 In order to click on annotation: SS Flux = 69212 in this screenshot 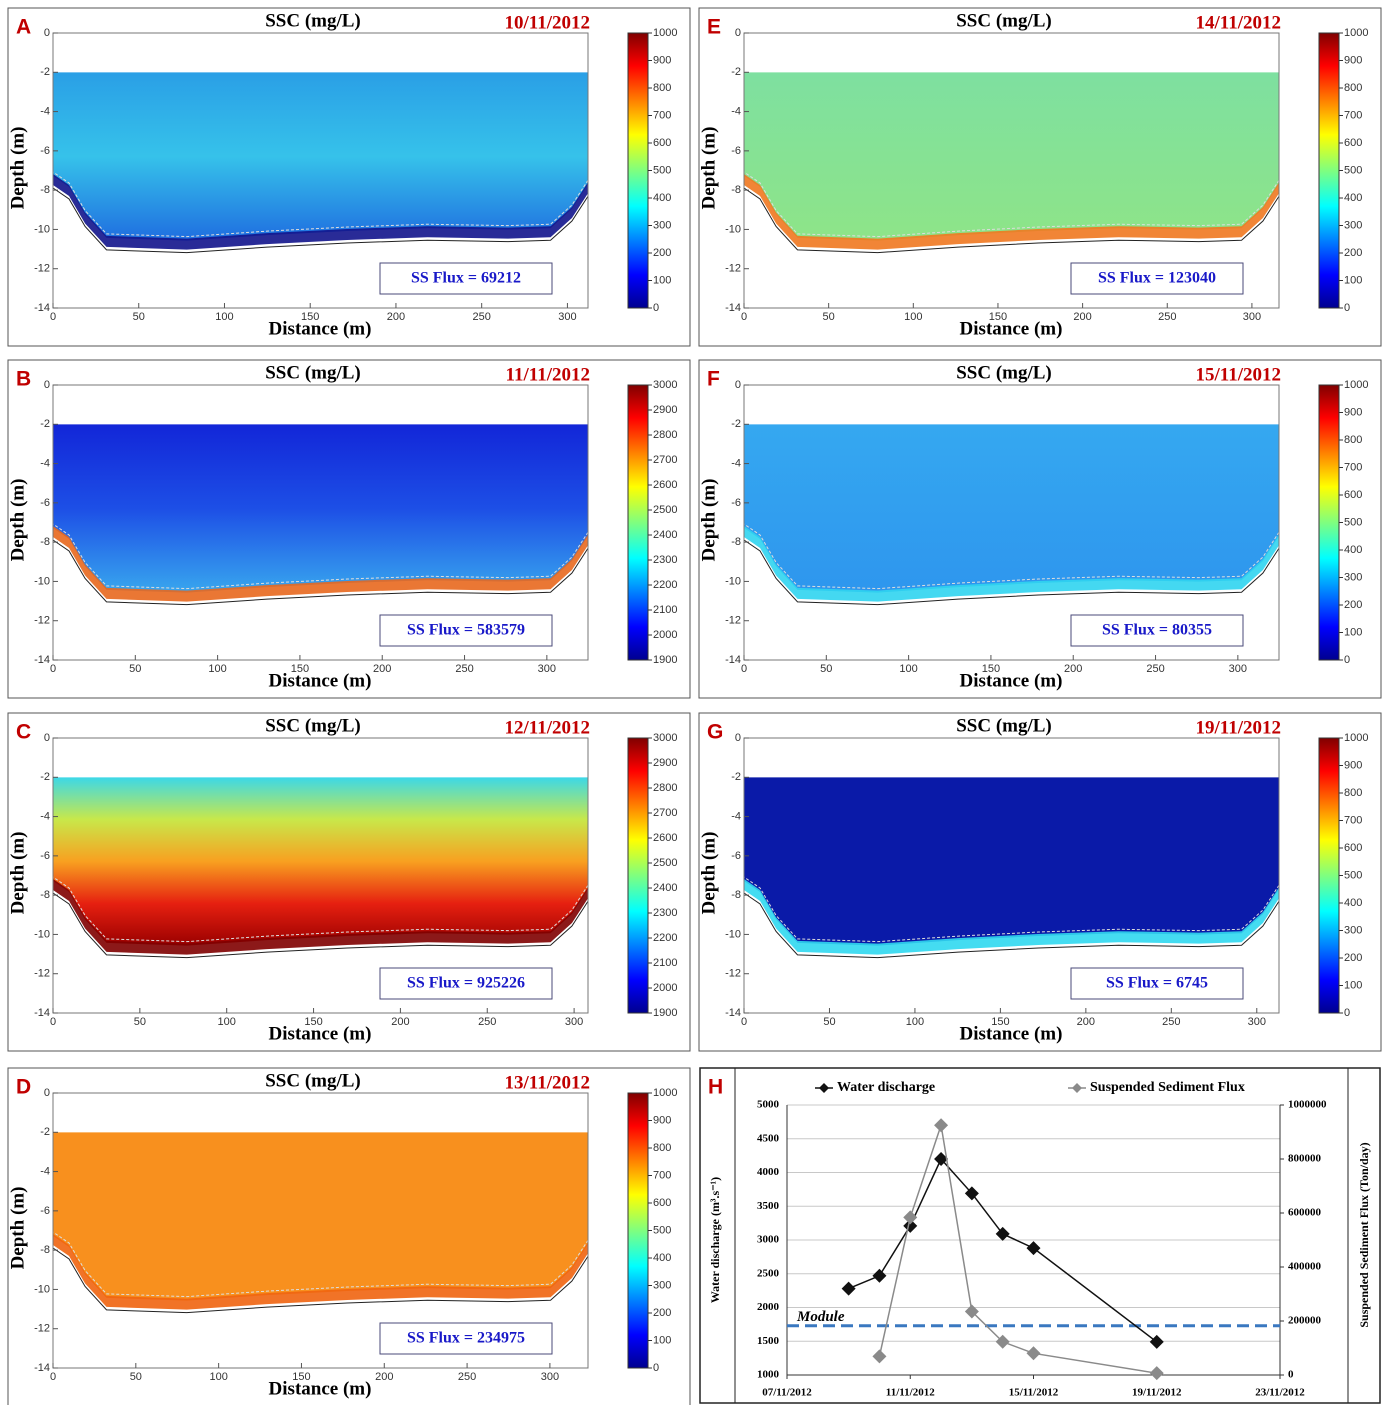, I will do `click(466, 278)`.